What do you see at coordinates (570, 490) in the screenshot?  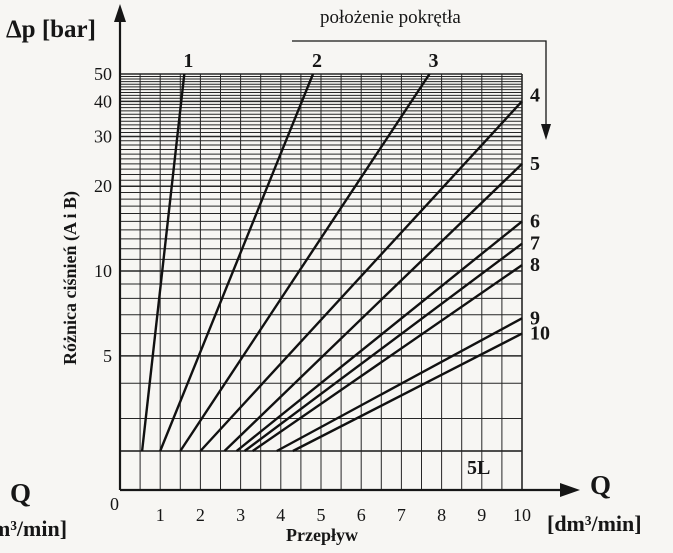 I see `x-axis-arrow` at bounding box center [570, 490].